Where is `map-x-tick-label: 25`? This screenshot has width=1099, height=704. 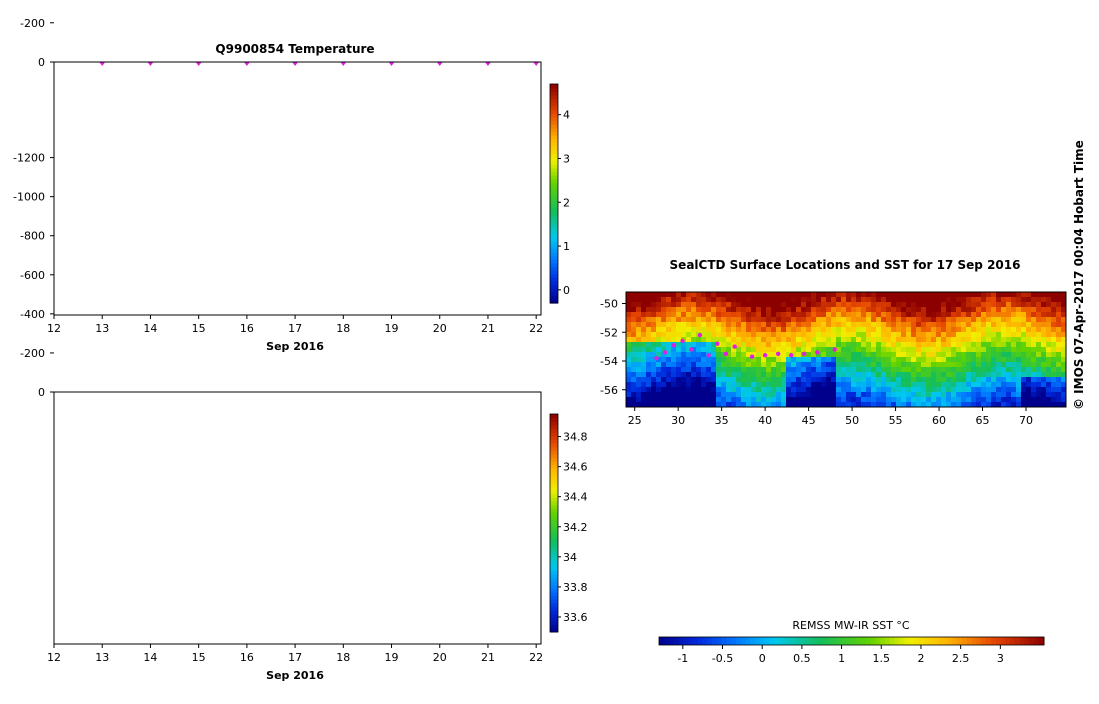
map-x-tick-label: 25 is located at coordinates (635, 420).